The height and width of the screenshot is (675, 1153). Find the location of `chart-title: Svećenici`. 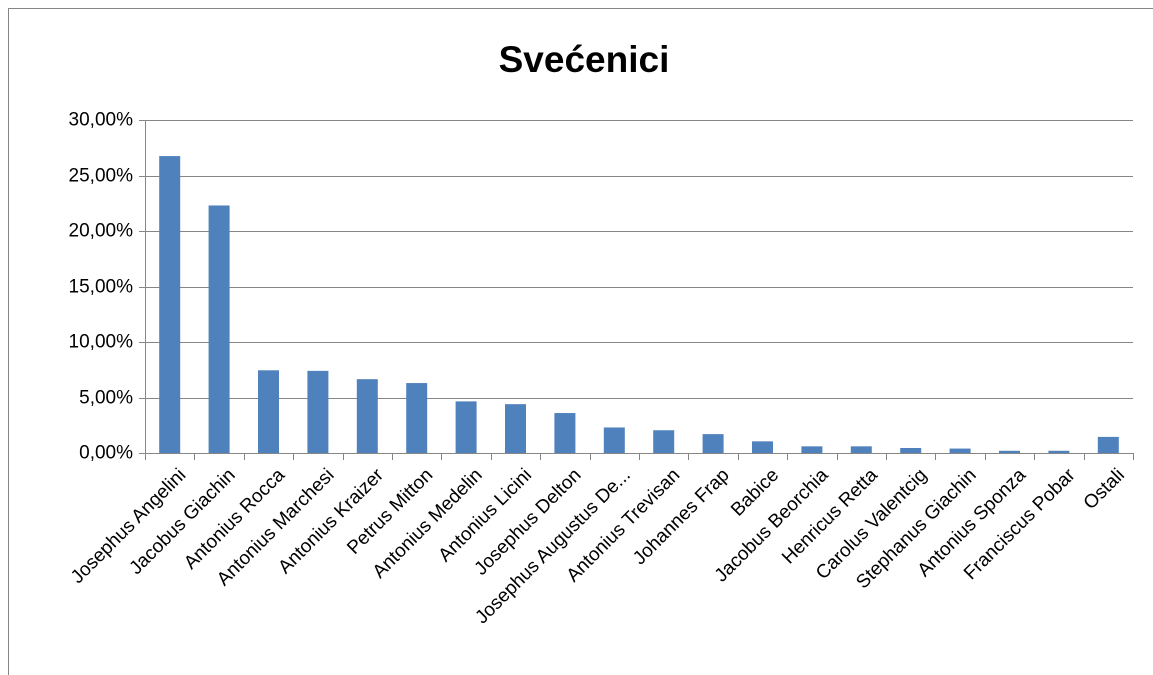

chart-title: Svećenici is located at coordinates (584, 59).